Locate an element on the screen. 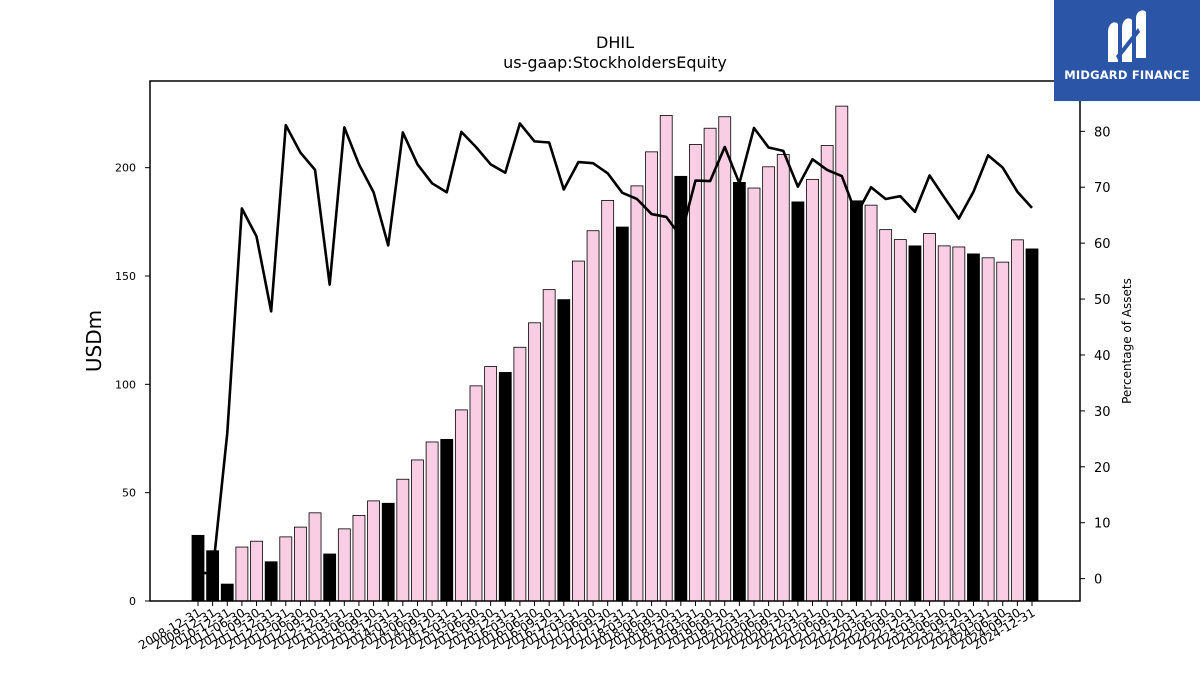  y2-tick-label: 50 is located at coordinates (1102, 300).